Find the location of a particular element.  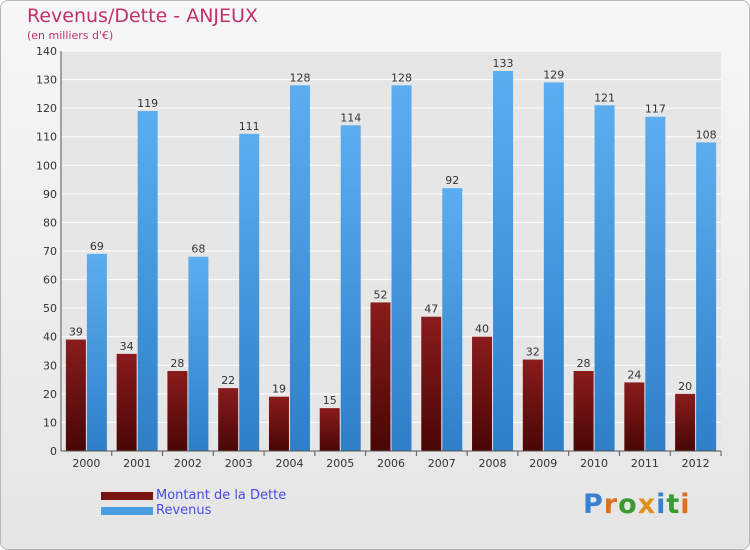

legend-item-debt: Montant de la Dette is located at coordinates (193, 495).